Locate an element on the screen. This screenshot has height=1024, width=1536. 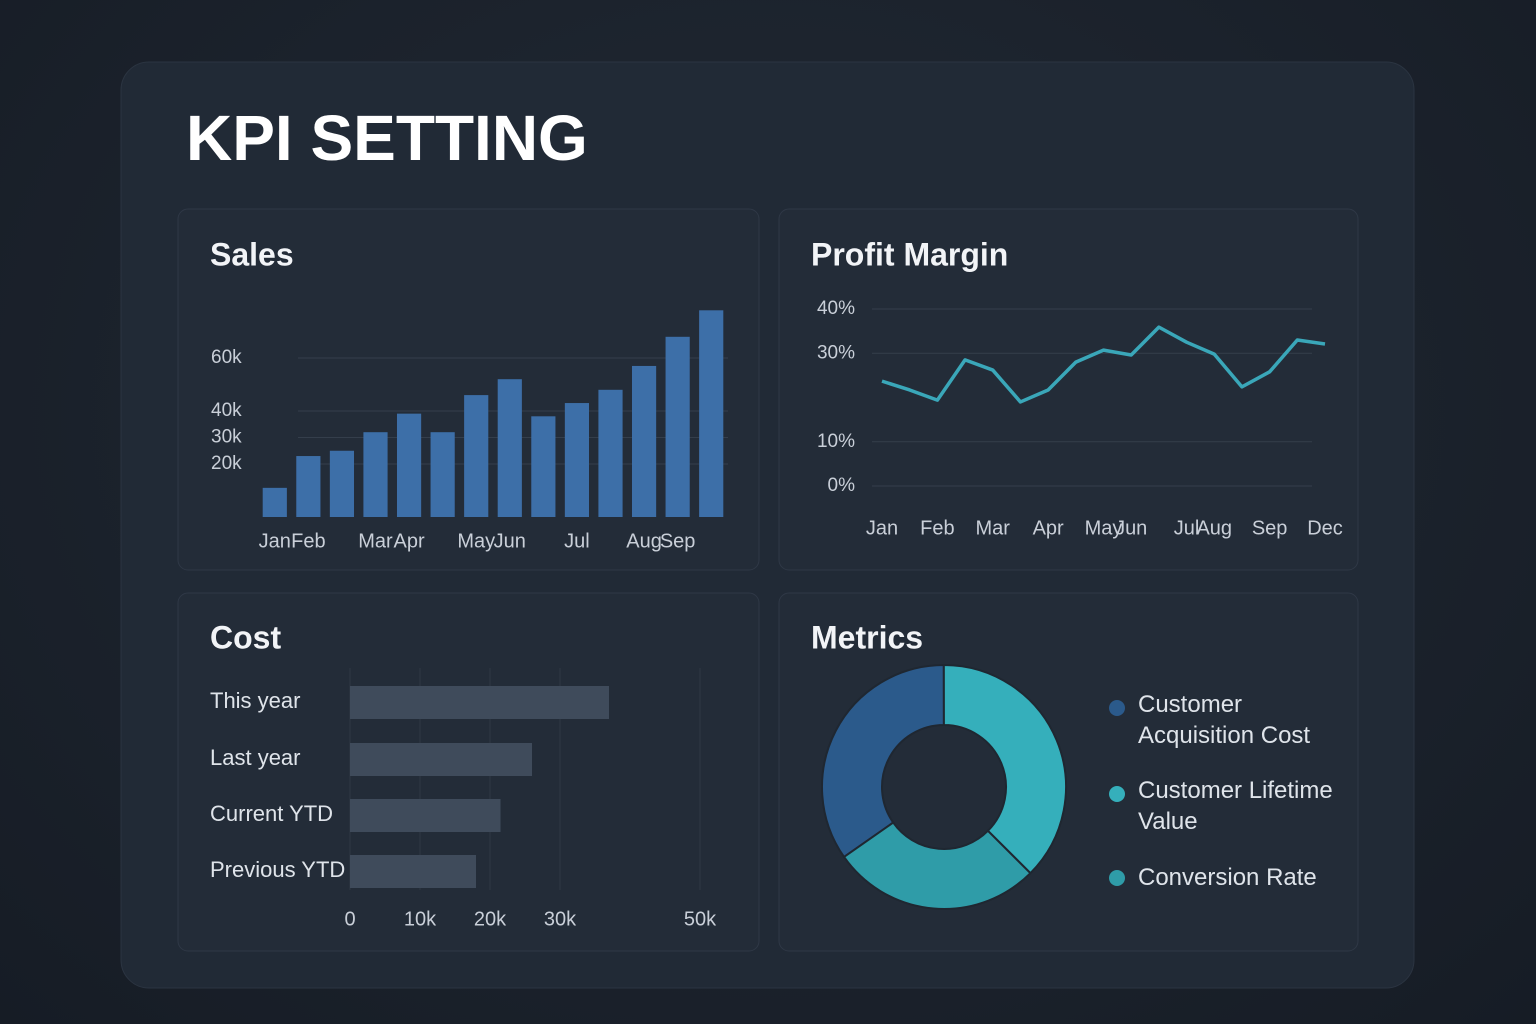
y-tick-label: Last year is located at coordinates (255, 757).